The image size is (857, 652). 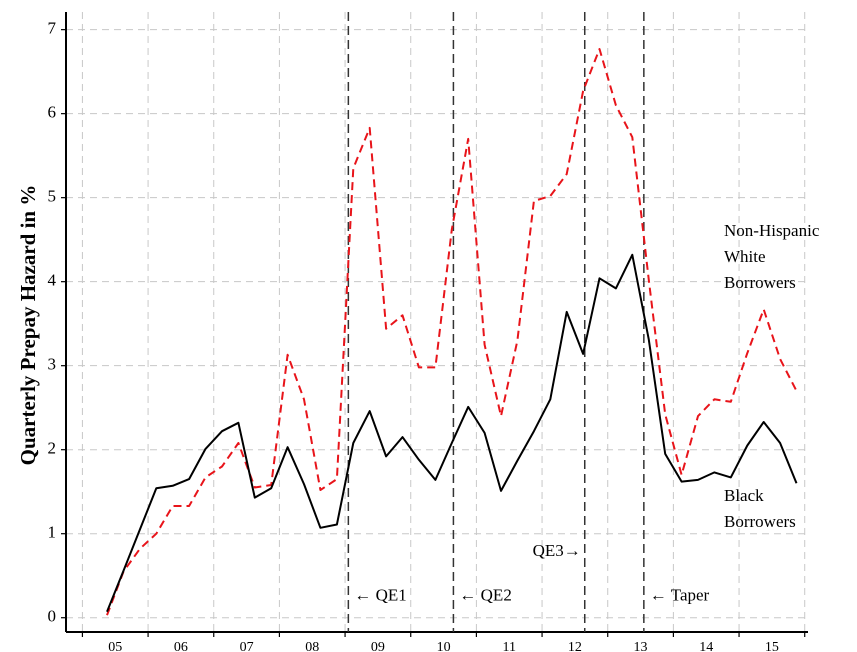 What do you see at coordinates (52, 532) in the screenshot?
I see `y-tick-label: 1` at bounding box center [52, 532].